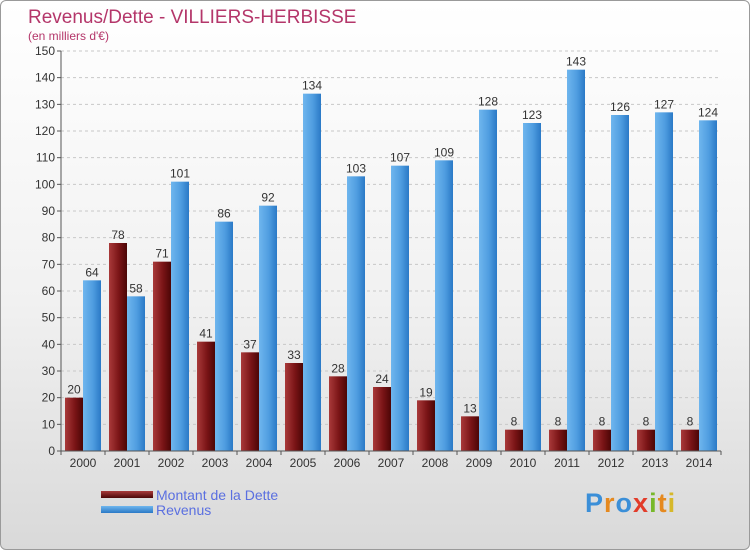 This screenshot has width=750, height=550. I want to click on data-label-dette: 78, so click(118, 235).